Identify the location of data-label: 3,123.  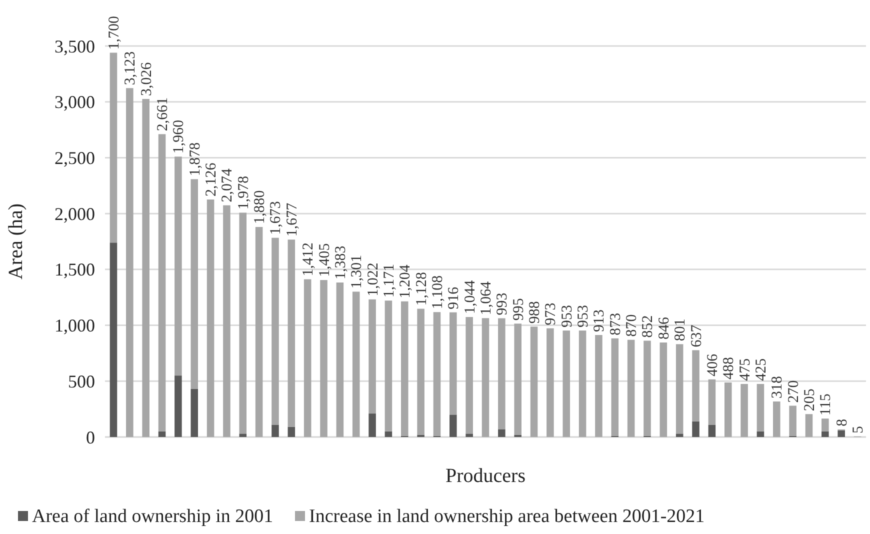
(130, 68).